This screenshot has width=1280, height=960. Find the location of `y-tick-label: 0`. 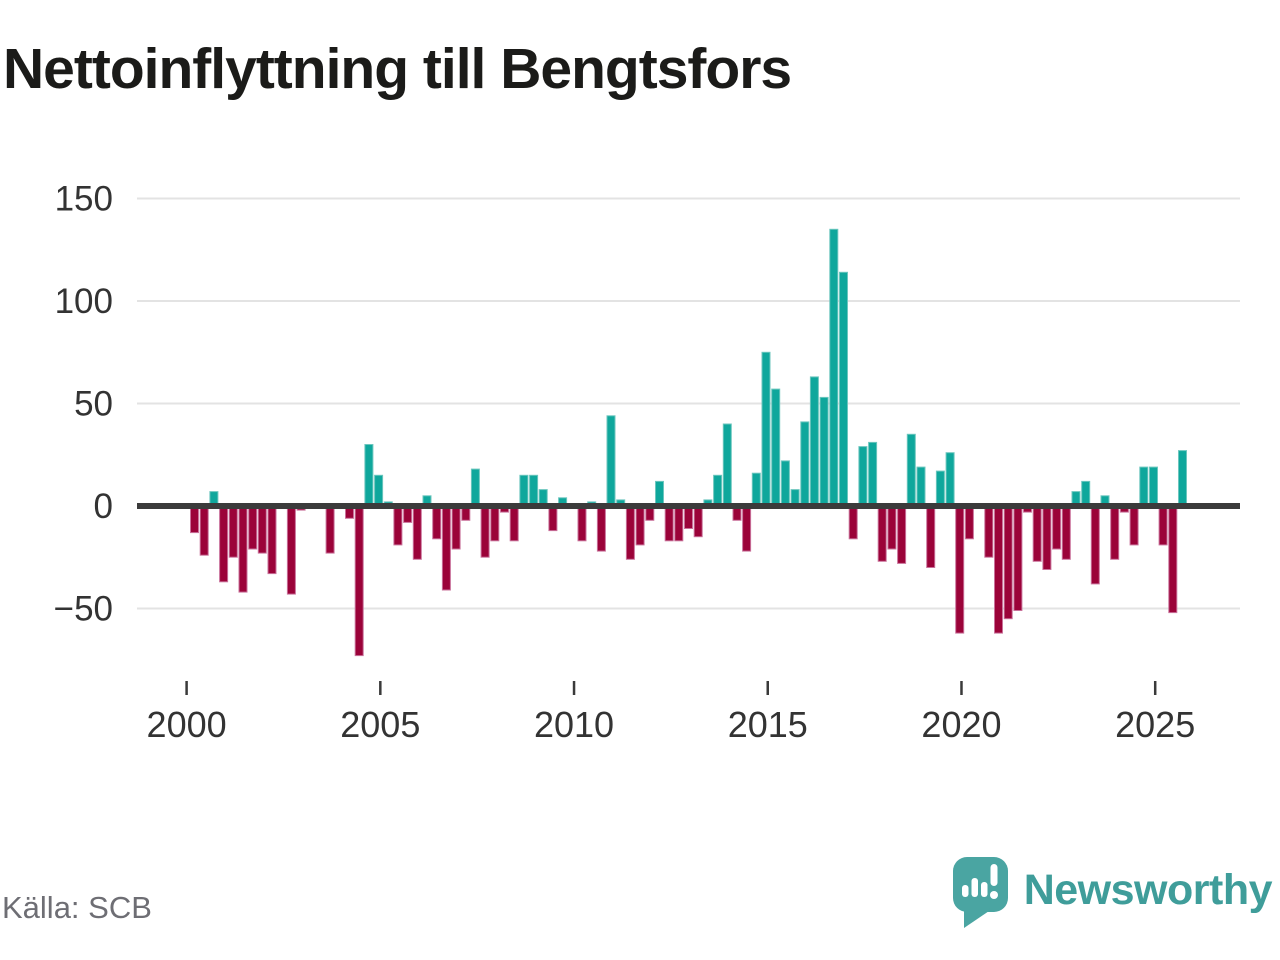

y-tick-label: 0 is located at coordinates (103, 506).